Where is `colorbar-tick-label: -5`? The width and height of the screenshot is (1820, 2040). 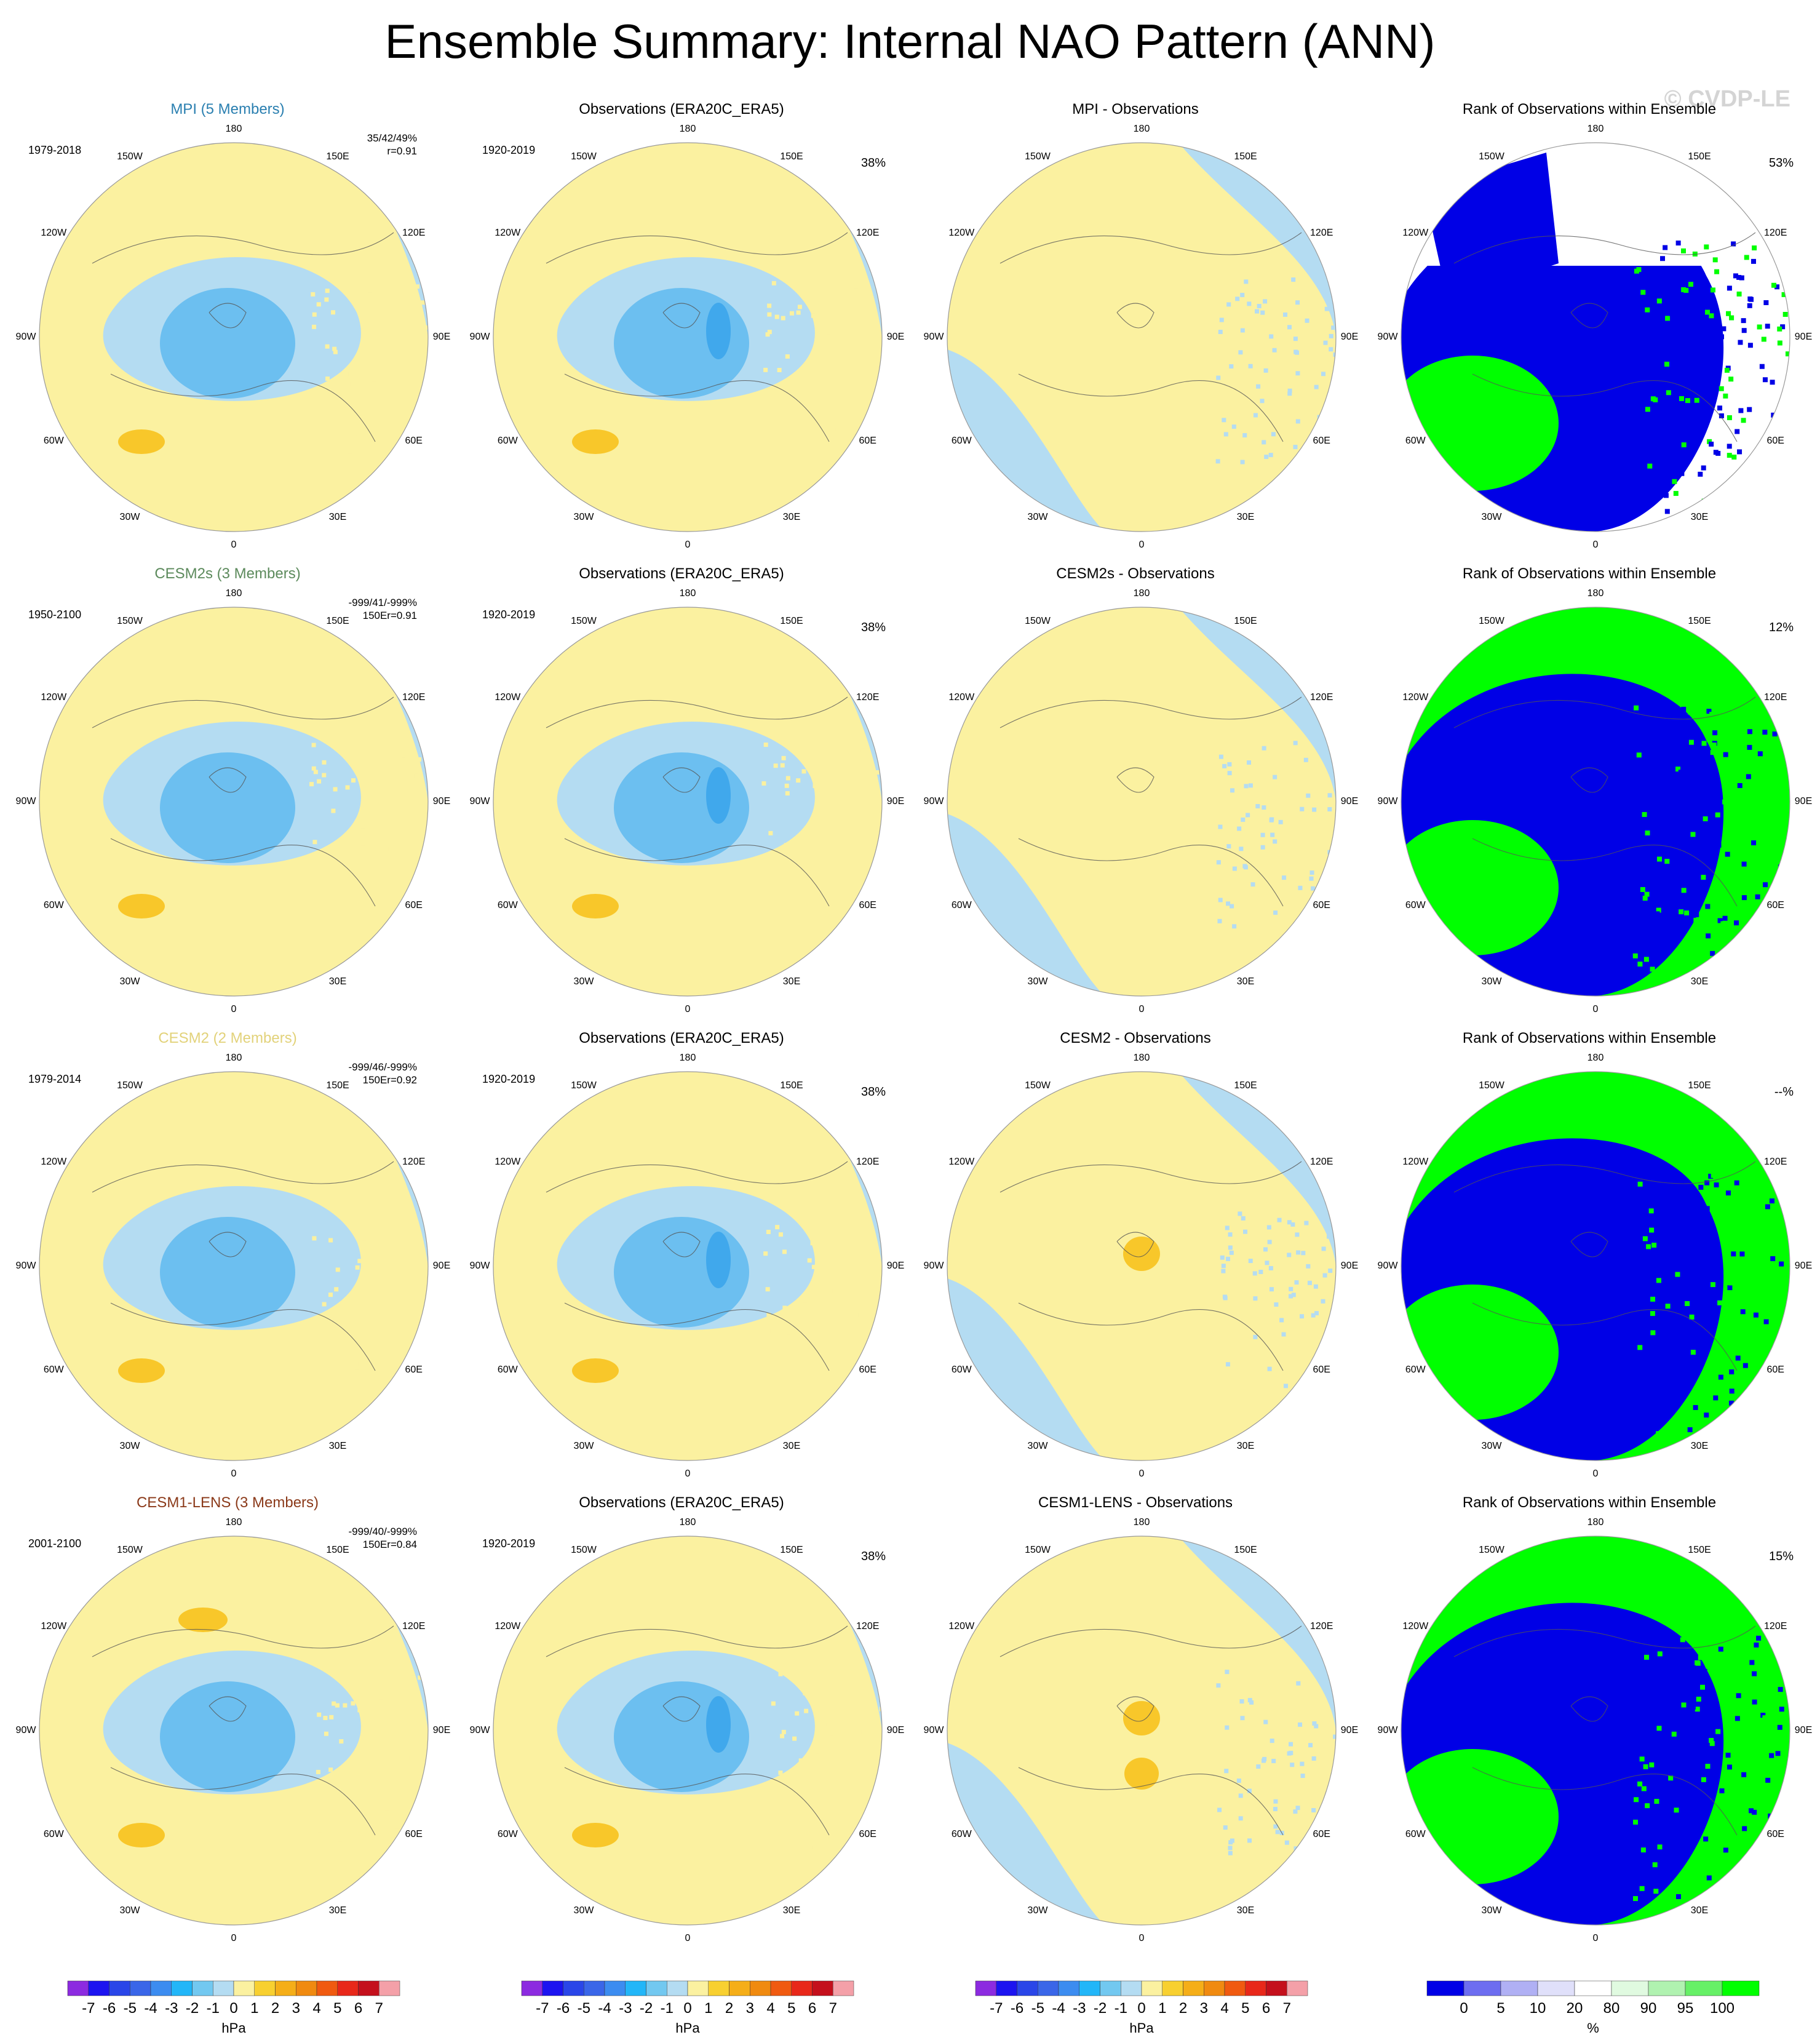
colorbar-tick-label: -5 is located at coordinates (584, 2008).